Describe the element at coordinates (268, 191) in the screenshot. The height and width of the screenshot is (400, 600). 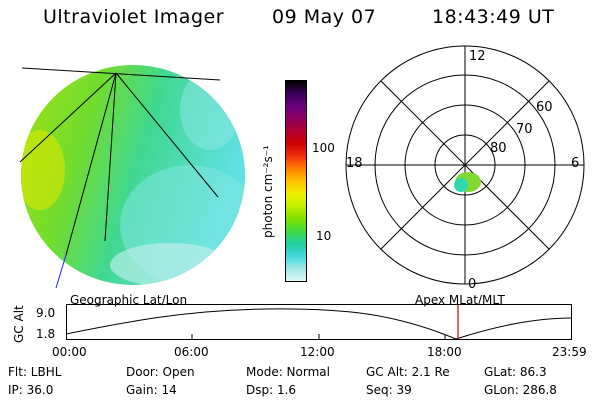
I see `colorbar-unit-label: photon cm⁻²s⁻¹` at that location.